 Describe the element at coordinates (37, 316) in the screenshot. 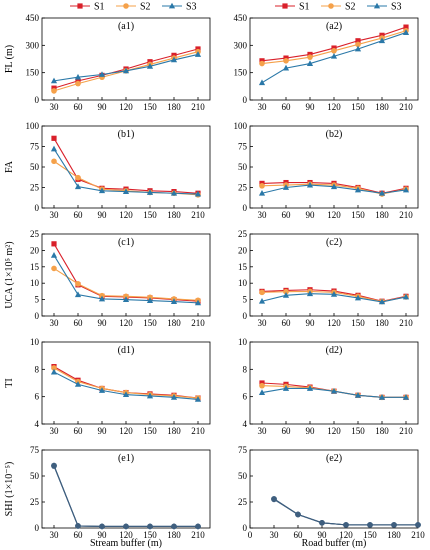

I see `y-tick-label: 0` at that location.